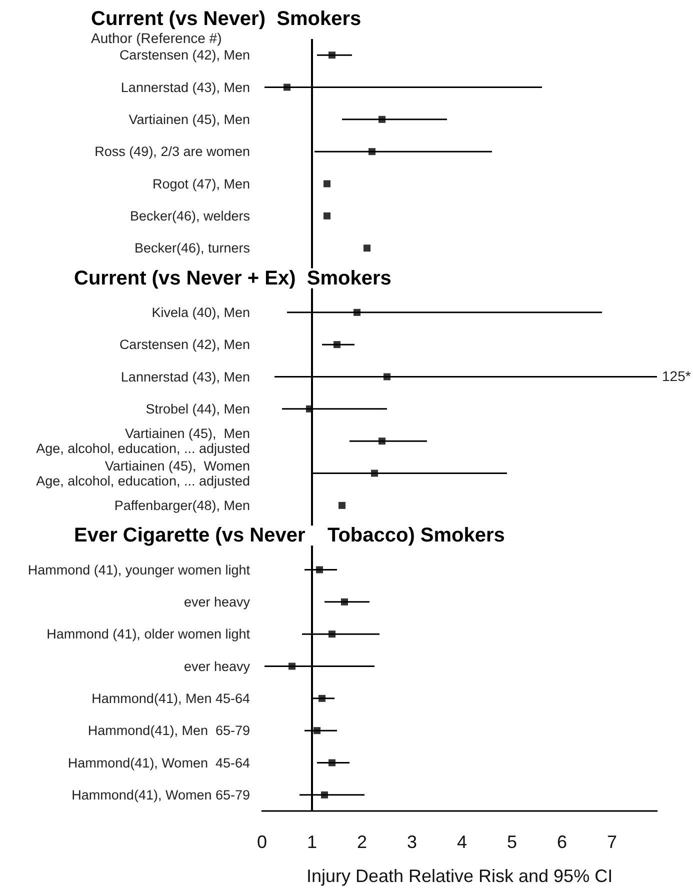  I want to click on y-tick-label: Hammond(41), Women 65-79, so click(161, 794).